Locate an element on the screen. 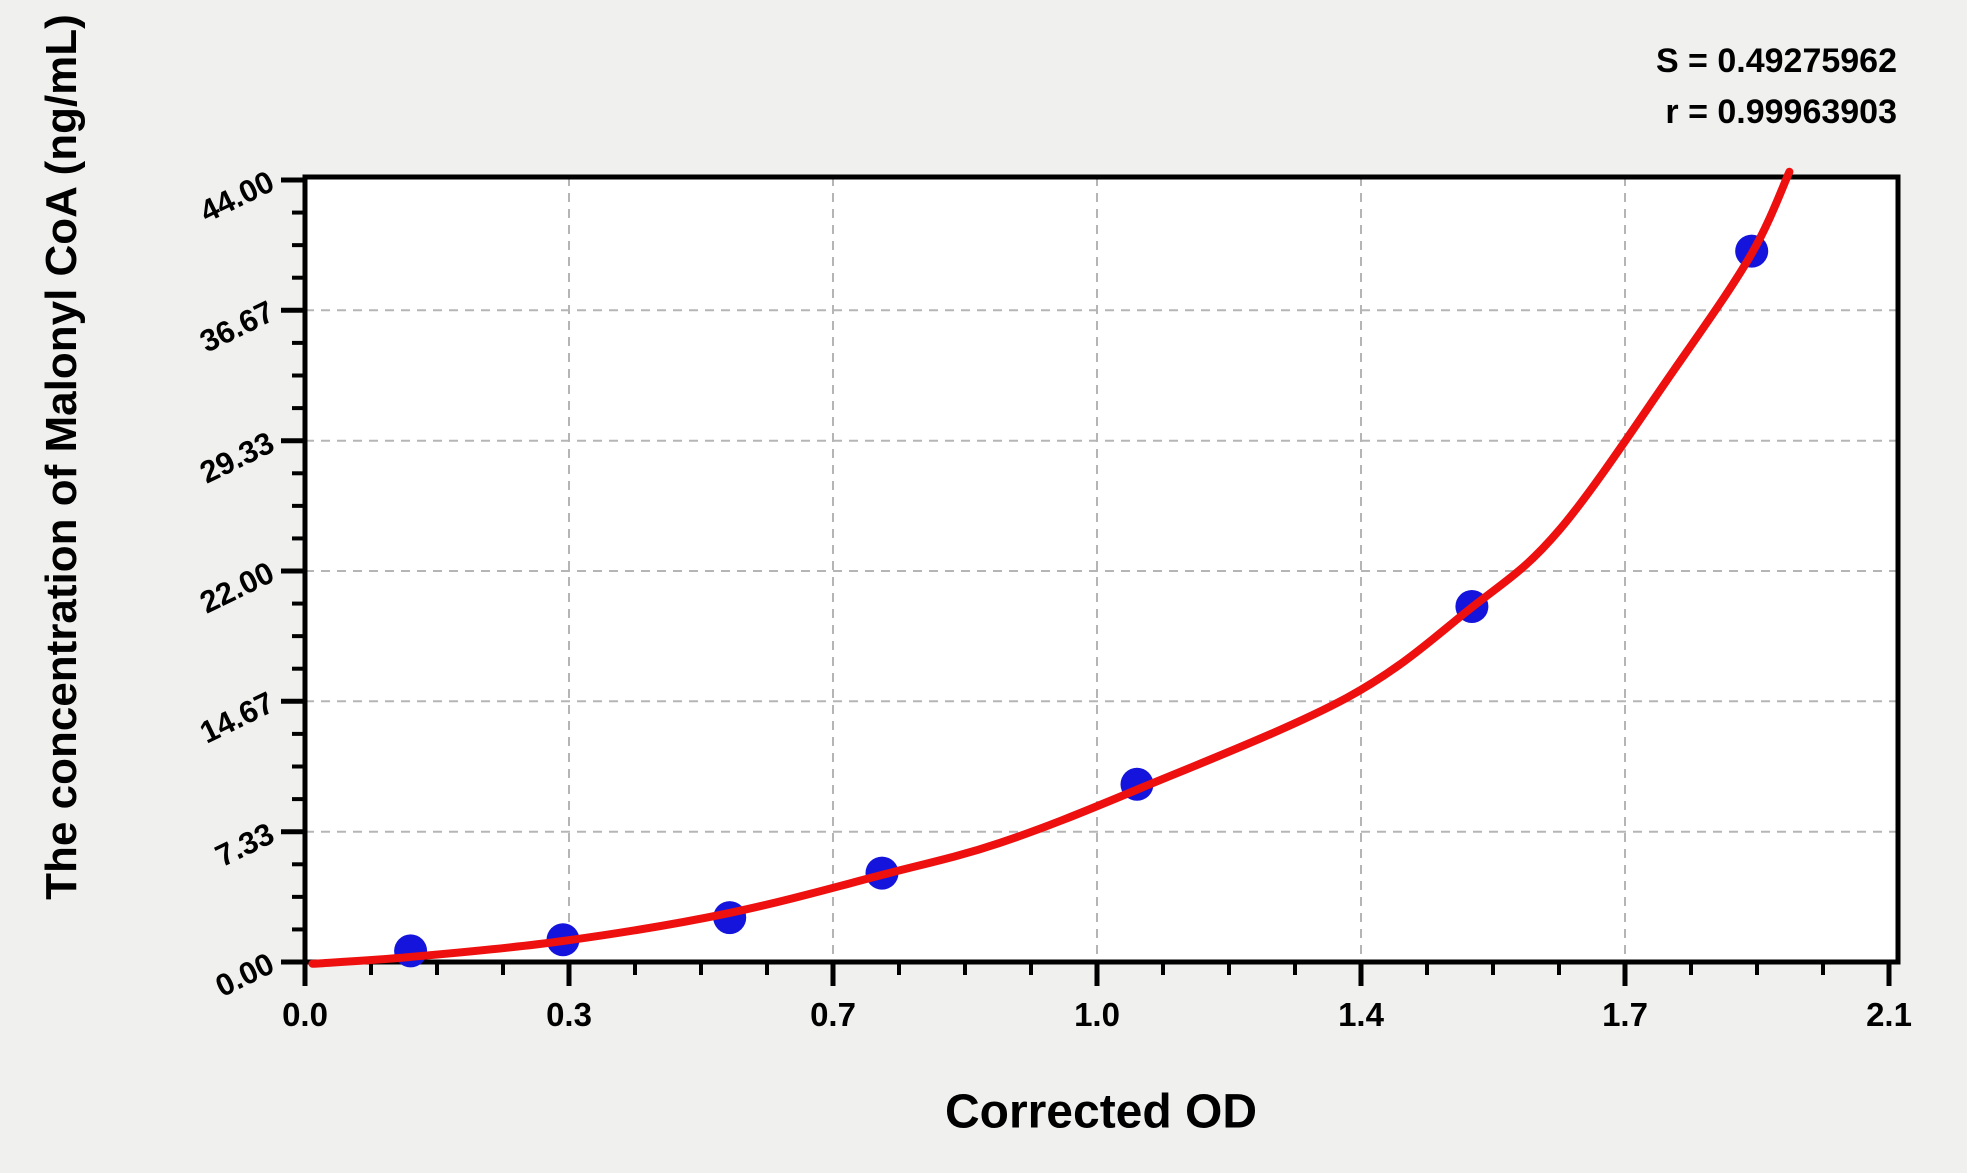 The height and width of the screenshot is (1173, 1967). x-tick-label: 1.0 is located at coordinates (1097, 1014).